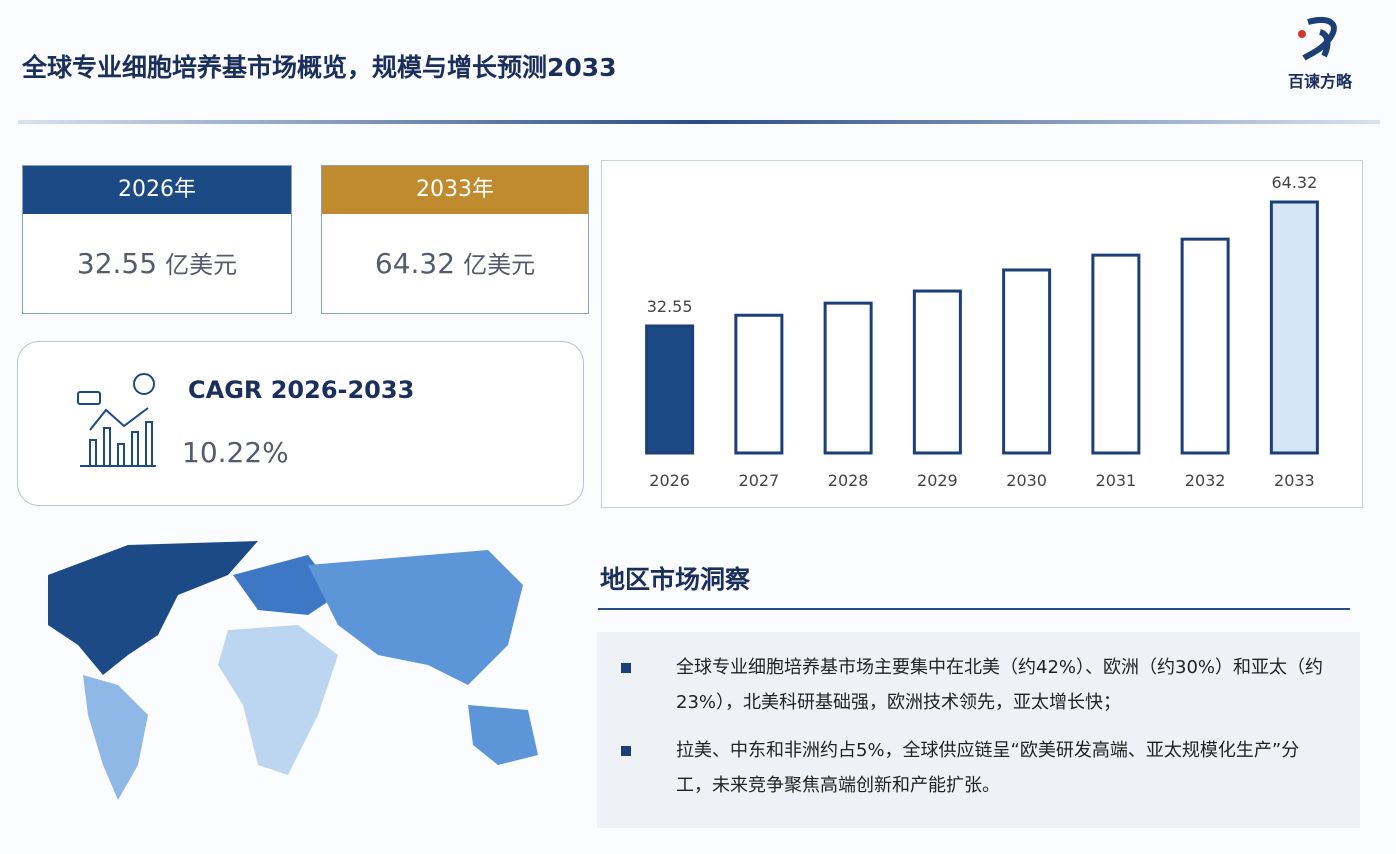 This screenshot has width=1396, height=854. What do you see at coordinates (235, 452) in the screenshot?
I see `cagr-value: 10.22%` at bounding box center [235, 452].